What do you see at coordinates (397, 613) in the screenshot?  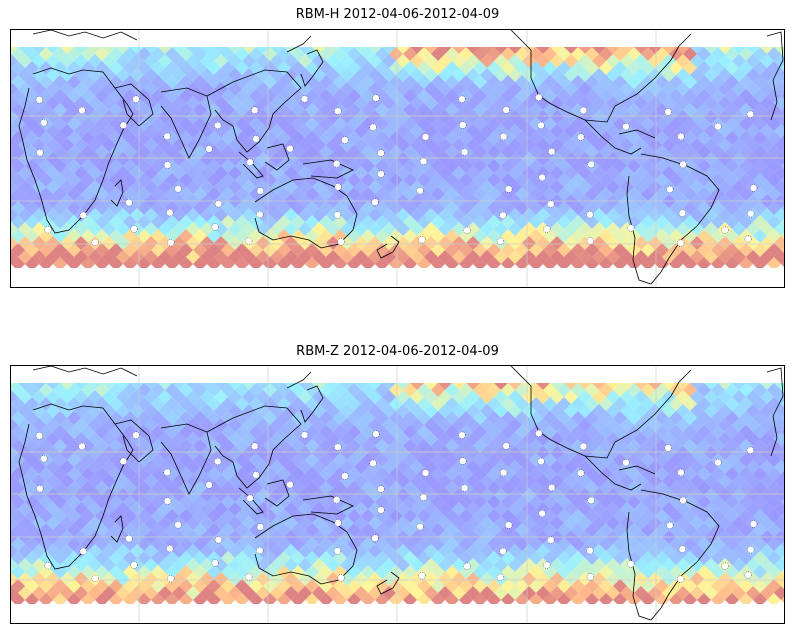 I see `field-mask-bottom` at bounding box center [397, 613].